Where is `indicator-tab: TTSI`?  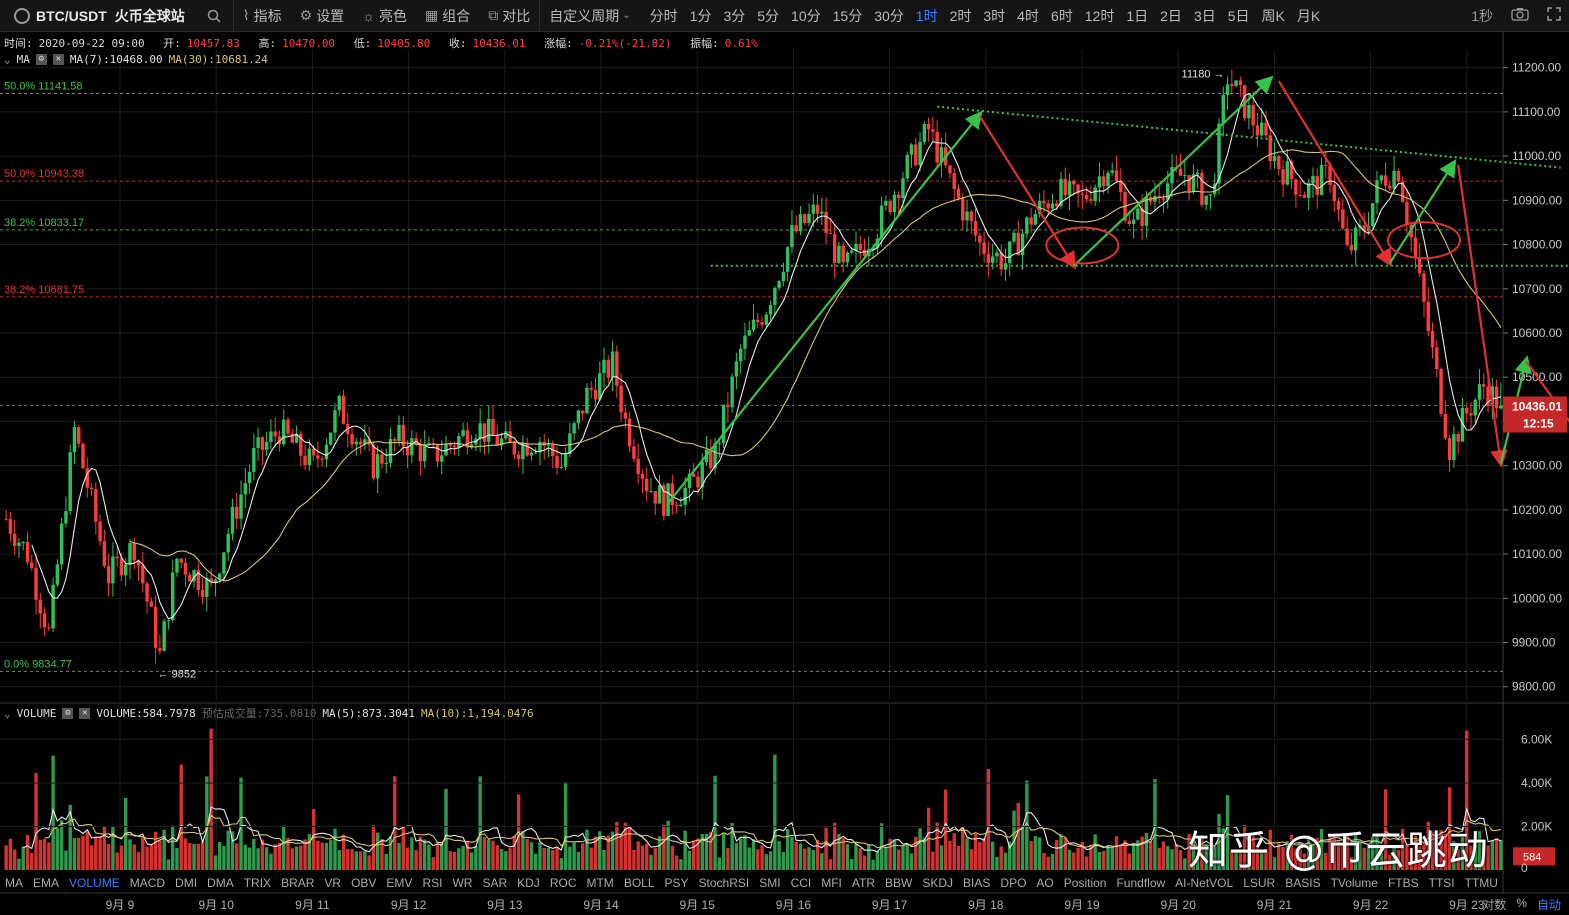
indicator-tab: TTSI is located at coordinates (1441, 883).